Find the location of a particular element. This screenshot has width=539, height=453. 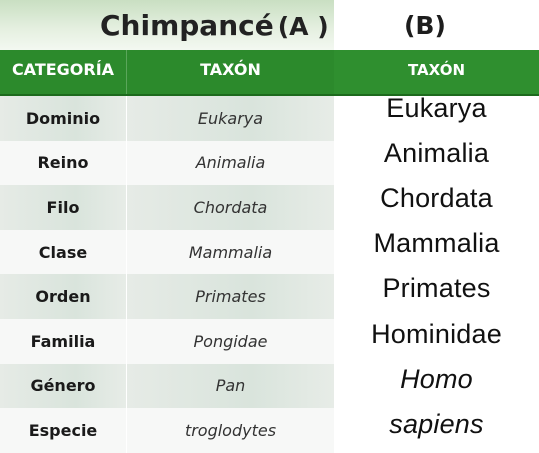

taxon-cell: Chordata is located at coordinates (230, 207).